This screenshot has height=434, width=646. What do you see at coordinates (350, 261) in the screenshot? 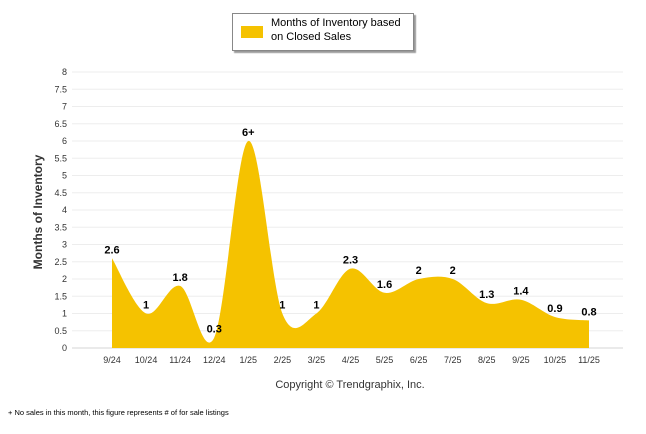
I see `data-label-7: 2.3` at bounding box center [350, 261].